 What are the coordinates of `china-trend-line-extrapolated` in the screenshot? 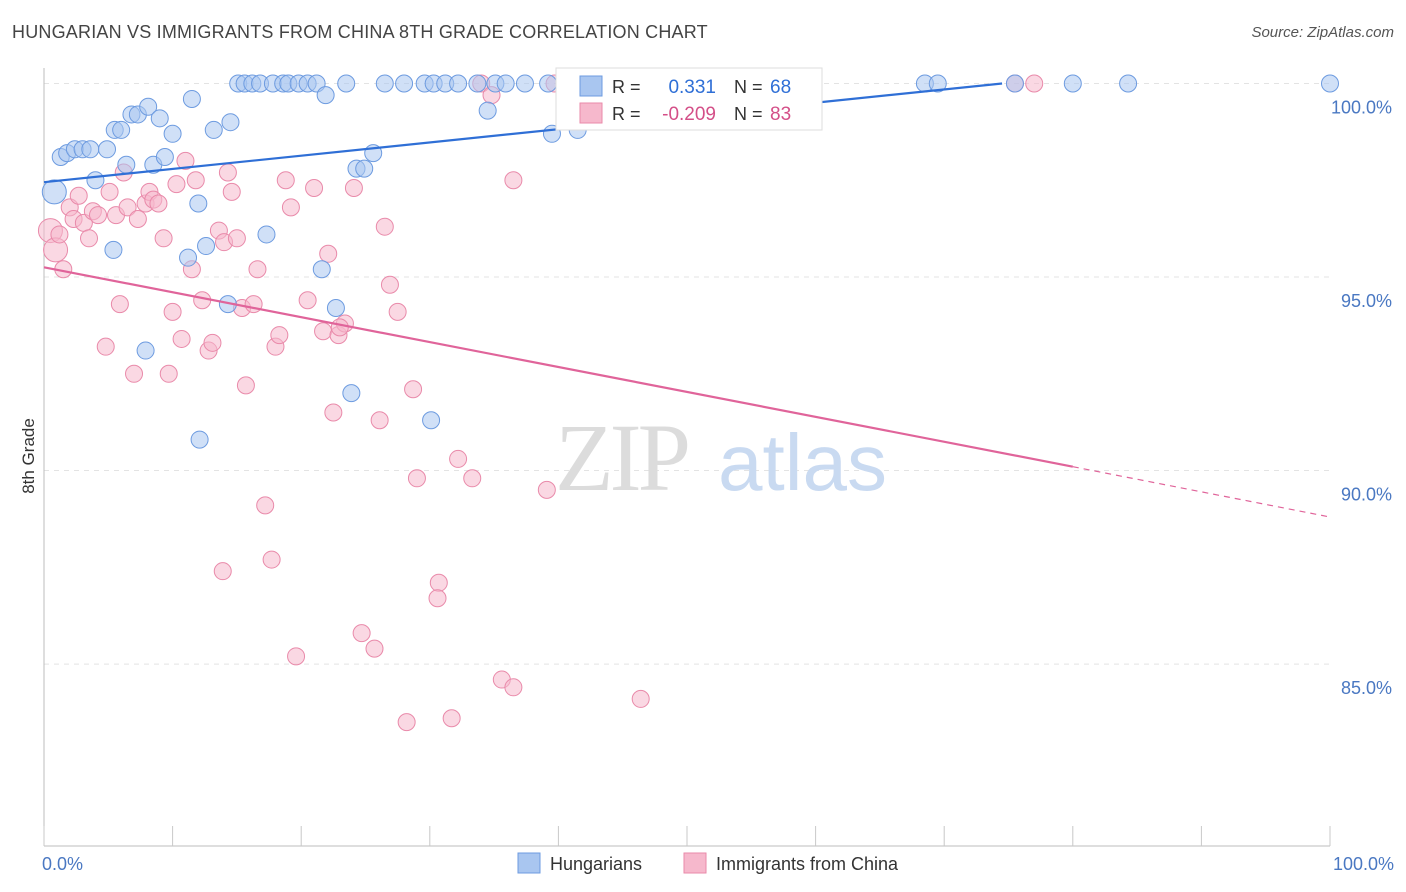 It's located at (1201, 492).